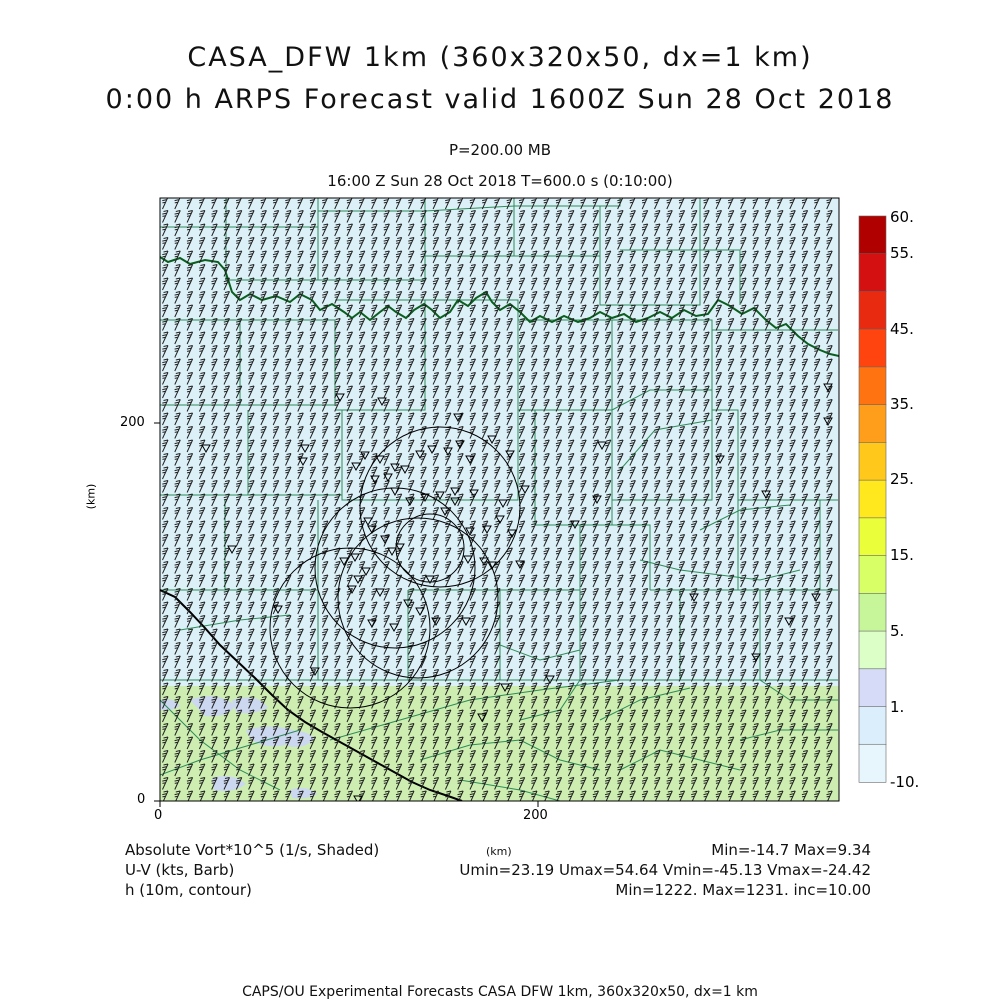 The height and width of the screenshot is (1000, 1000). I want to click on pressure-level-label: P=200.00 MB, so click(500, 150).